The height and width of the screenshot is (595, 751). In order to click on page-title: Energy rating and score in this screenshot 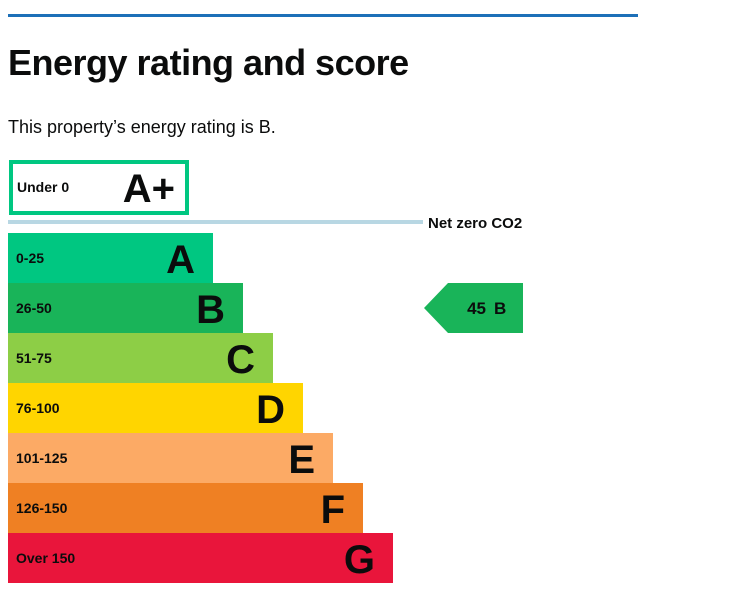, I will do `click(208, 62)`.